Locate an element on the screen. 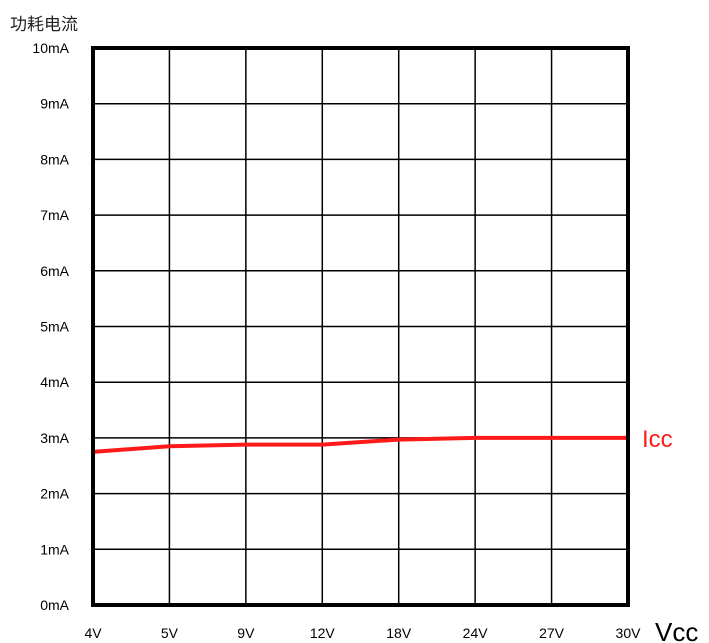 The width and height of the screenshot is (709, 643). x-axis-label: Vcc is located at coordinates (676, 630).